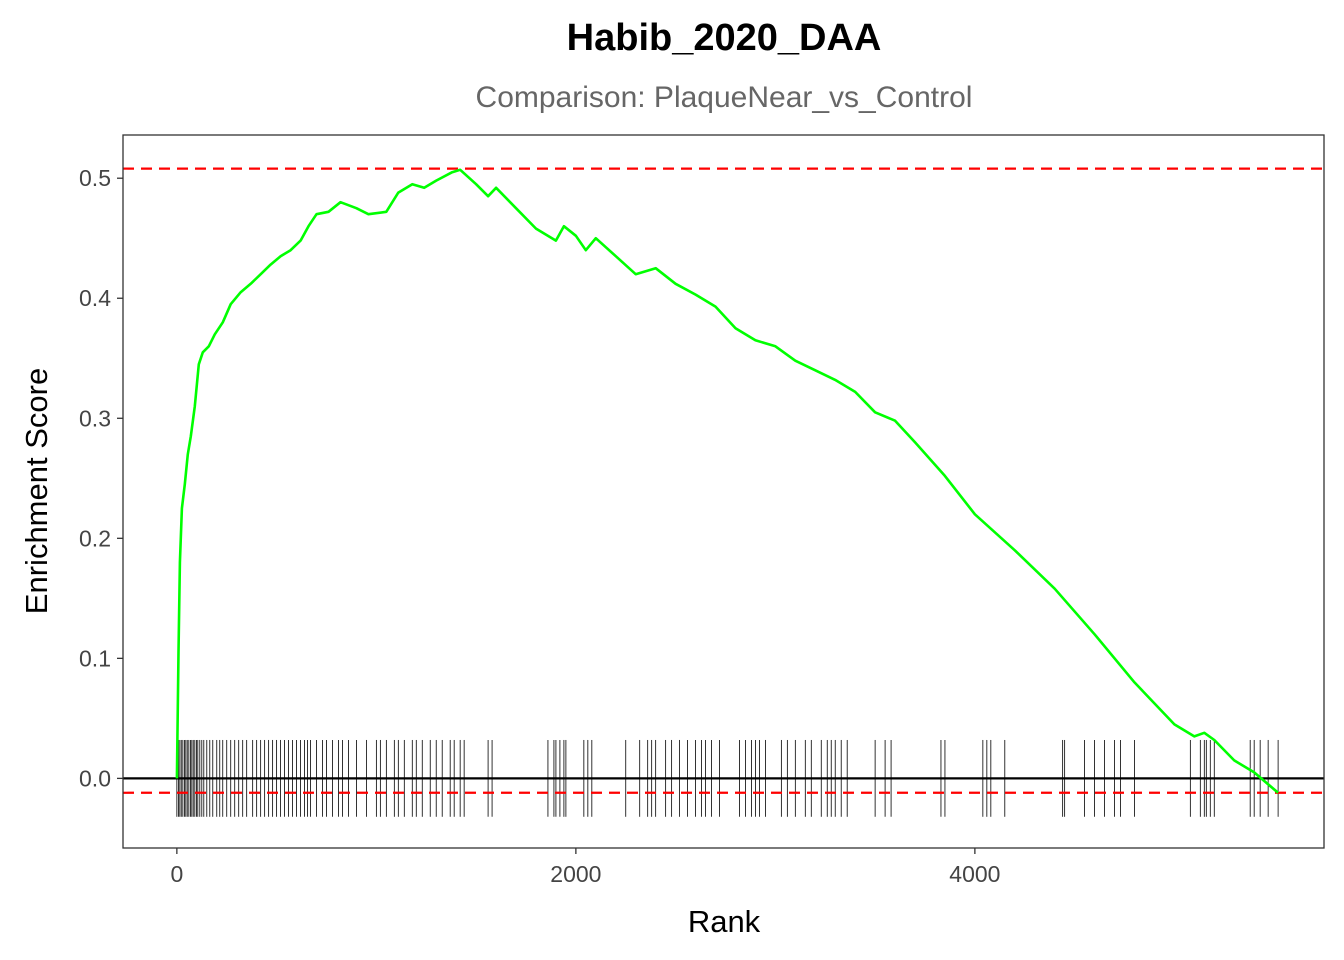 The image size is (1344, 960). I want to click on x-axis: 0 2000 4000, so click(585, 867).